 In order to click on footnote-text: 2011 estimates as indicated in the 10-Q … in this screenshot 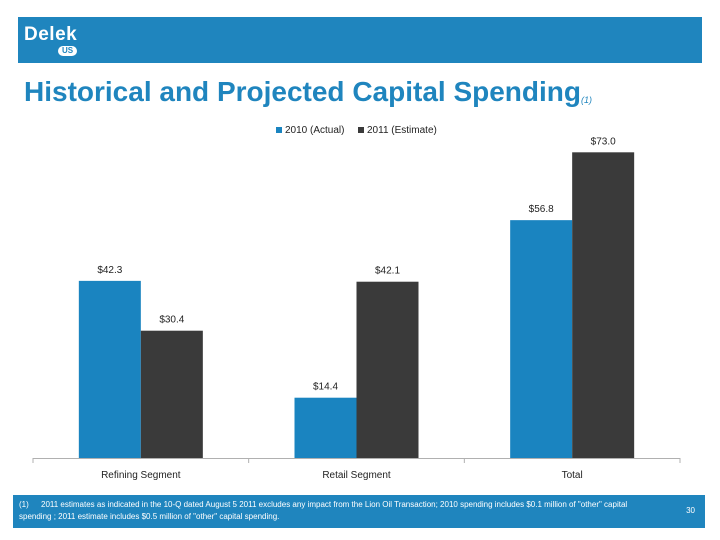, I will do `click(323, 510)`.